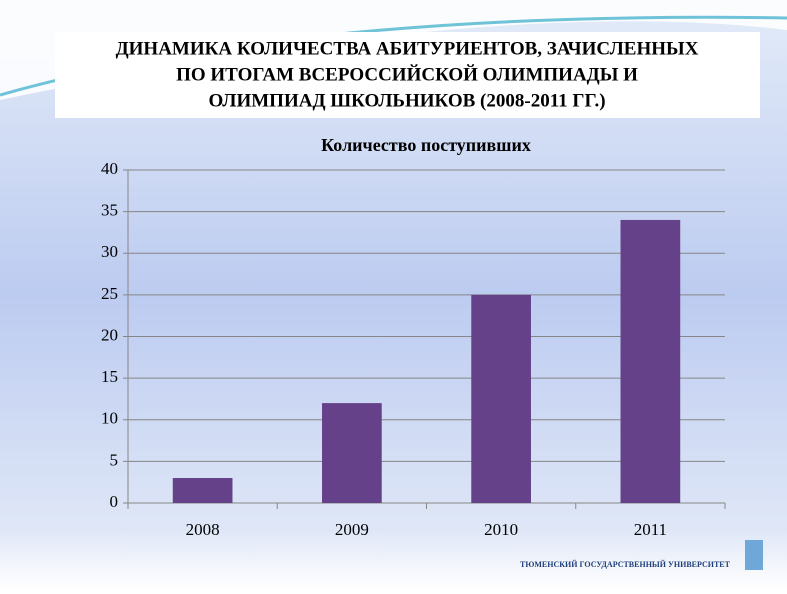  Describe the element at coordinates (754, 555) in the screenshot. I see `logo` at that location.